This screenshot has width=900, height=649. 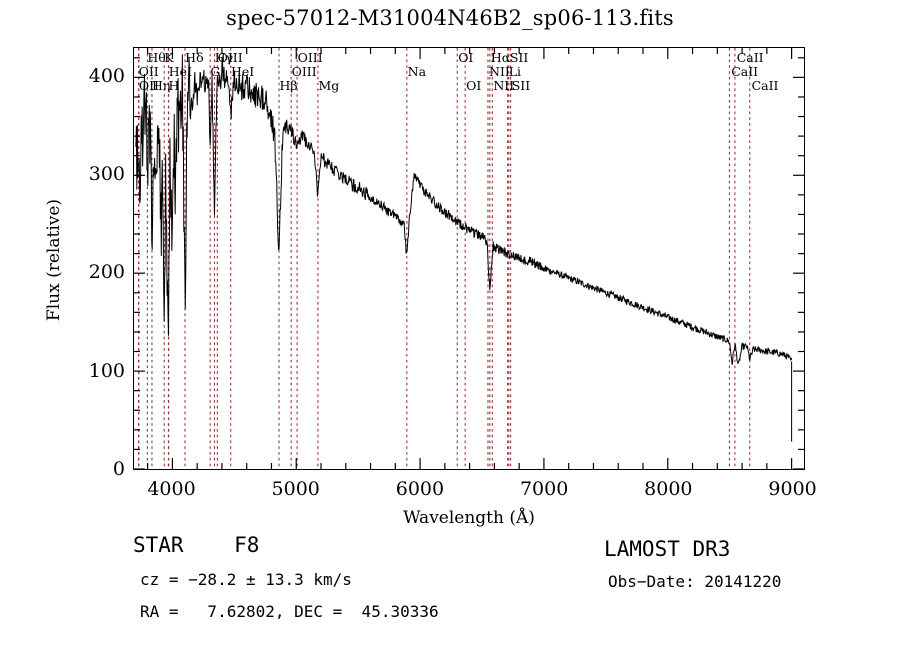 What do you see at coordinates (667, 549) in the screenshot?
I see `survey-name: LAMOST DR3` at bounding box center [667, 549].